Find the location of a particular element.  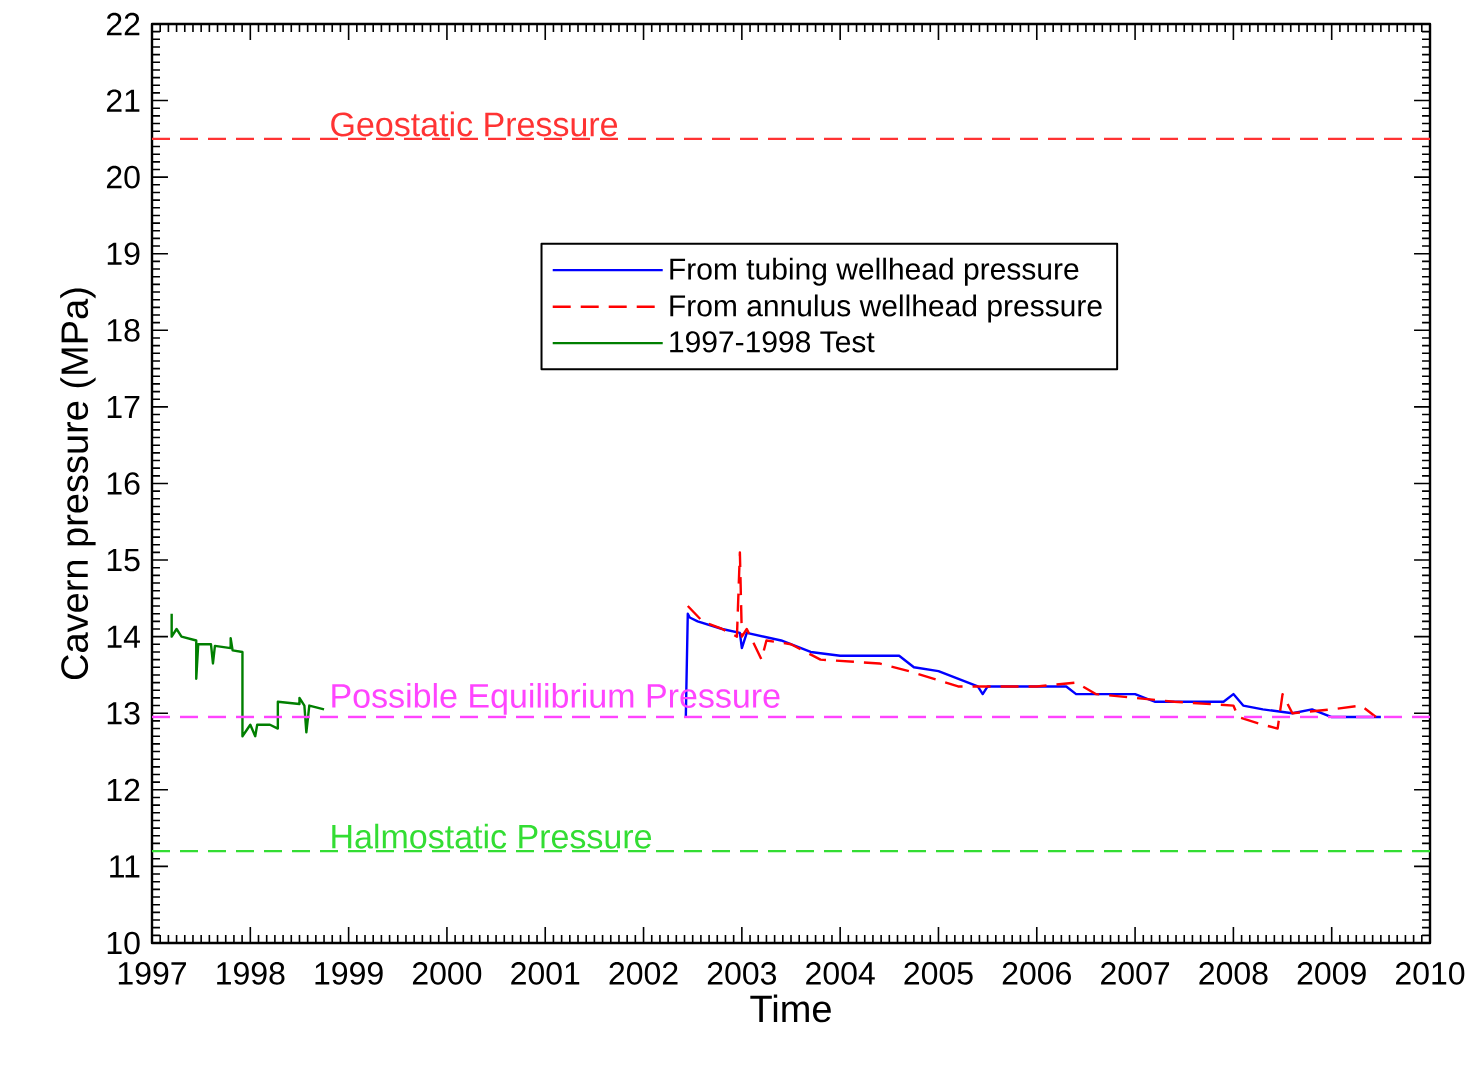

x-tick-label: 2009 is located at coordinates (1331, 973).